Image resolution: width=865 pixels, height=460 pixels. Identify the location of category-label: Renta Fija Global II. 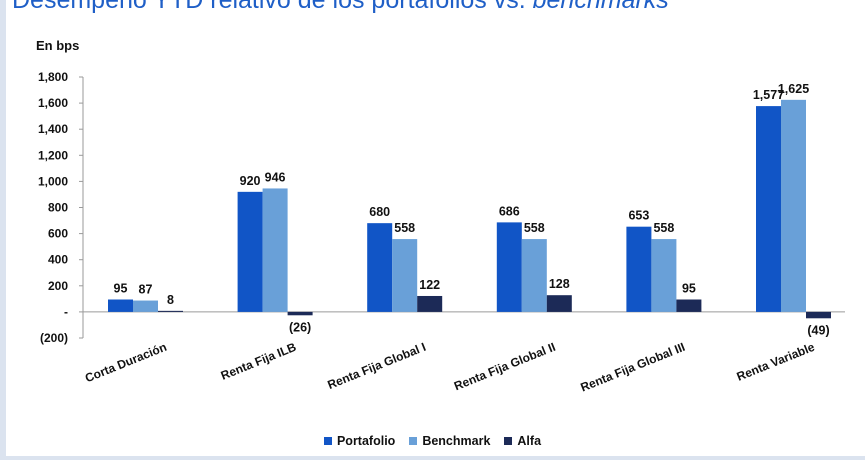
(504, 366).